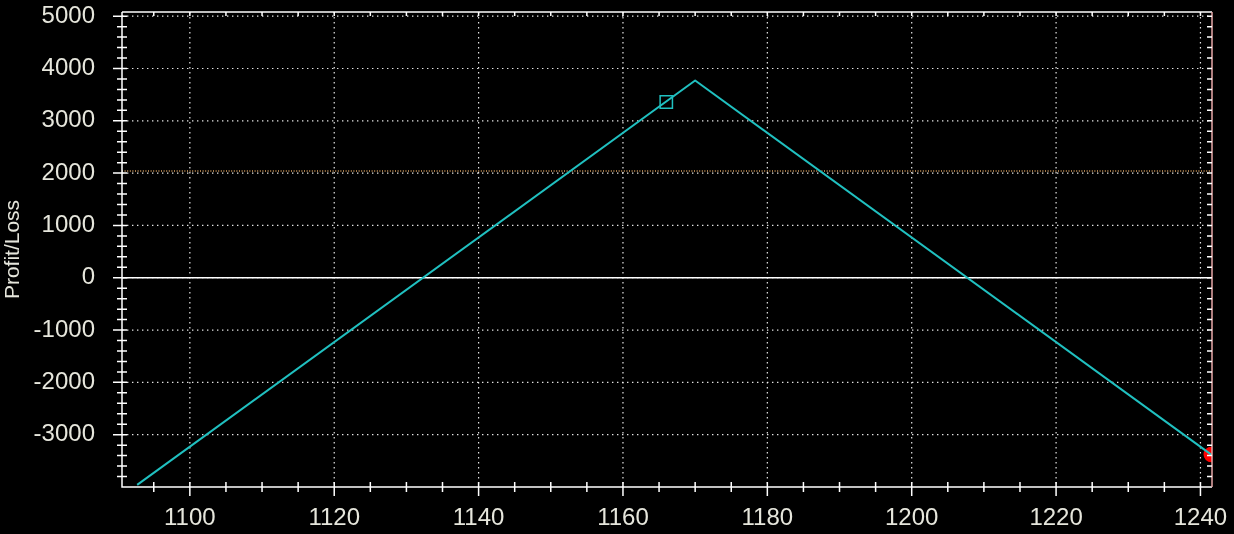  Describe the element at coordinates (190, 517) in the screenshot. I see `x-tick-label: 1100` at that location.